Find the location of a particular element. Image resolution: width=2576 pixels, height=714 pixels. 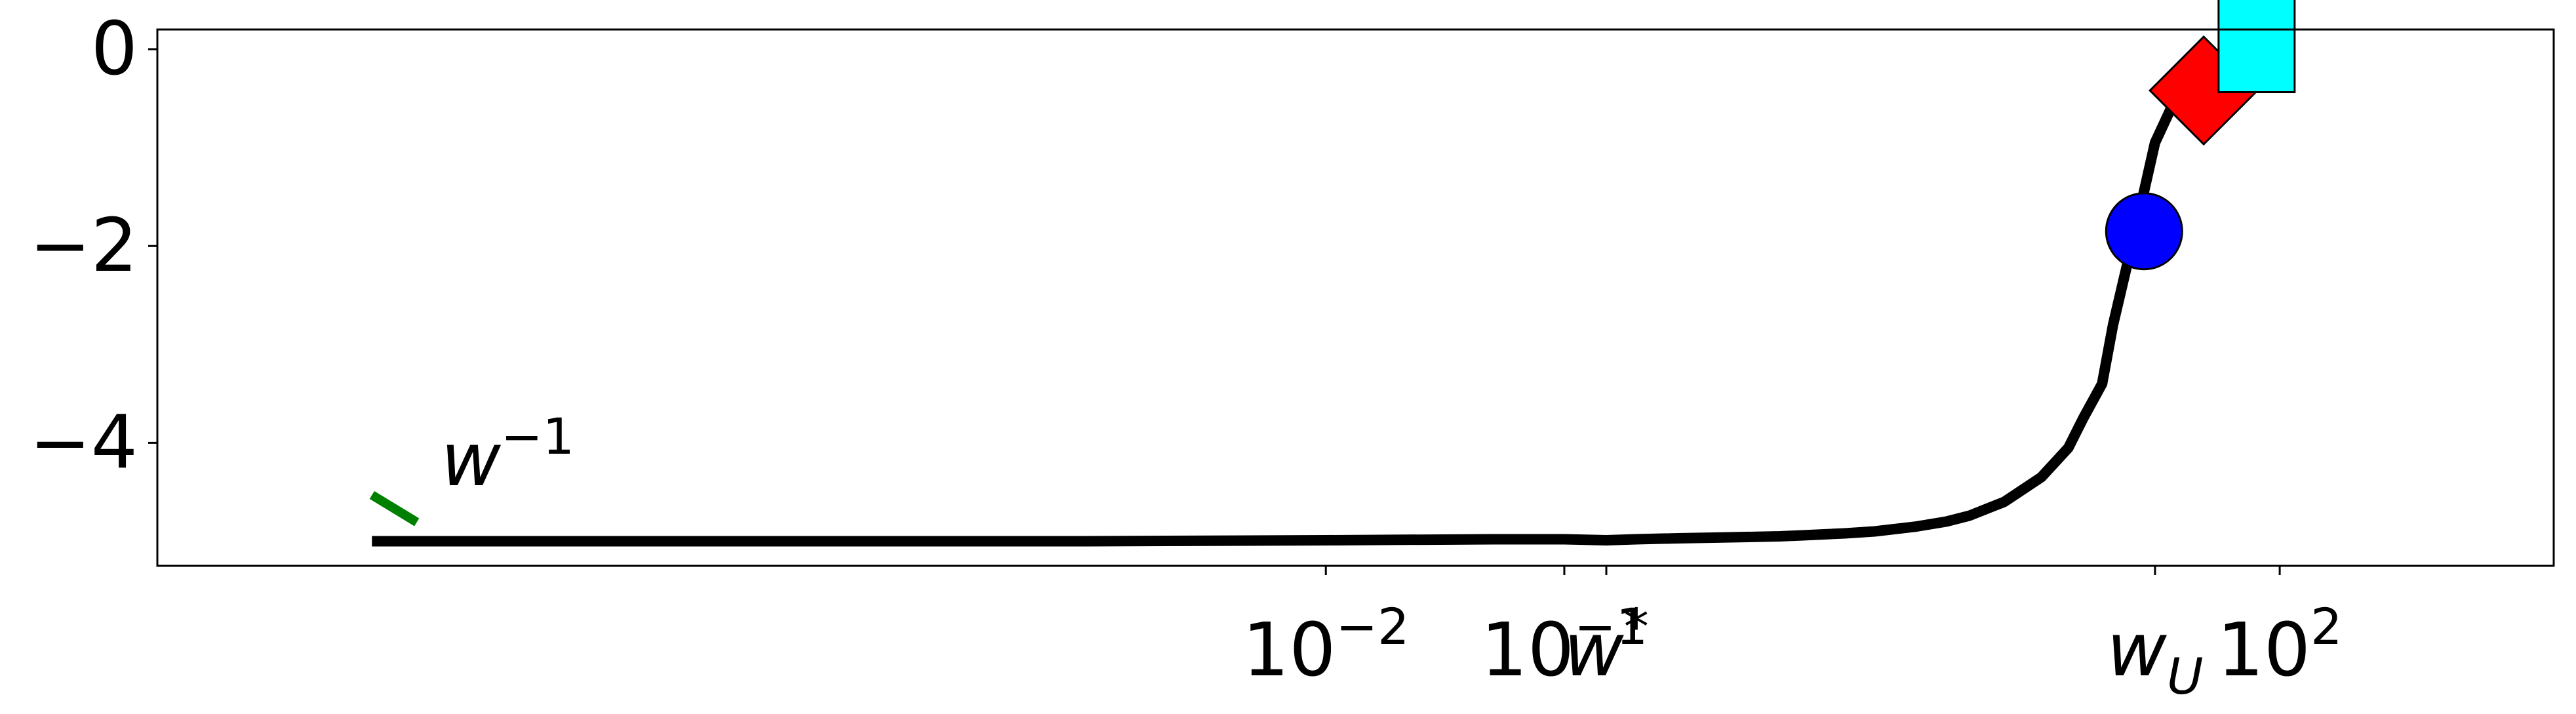

marker-circle is located at coordinates (2144, 231).